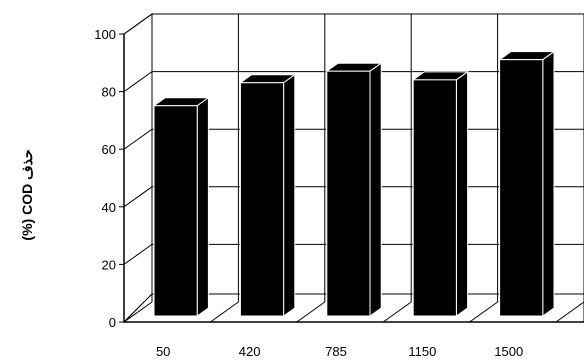 The image size is (584, 360). What do you see at coordinates (138, 168) in the screenshot?
I see `side-wall` at bounding box center [138, 168].